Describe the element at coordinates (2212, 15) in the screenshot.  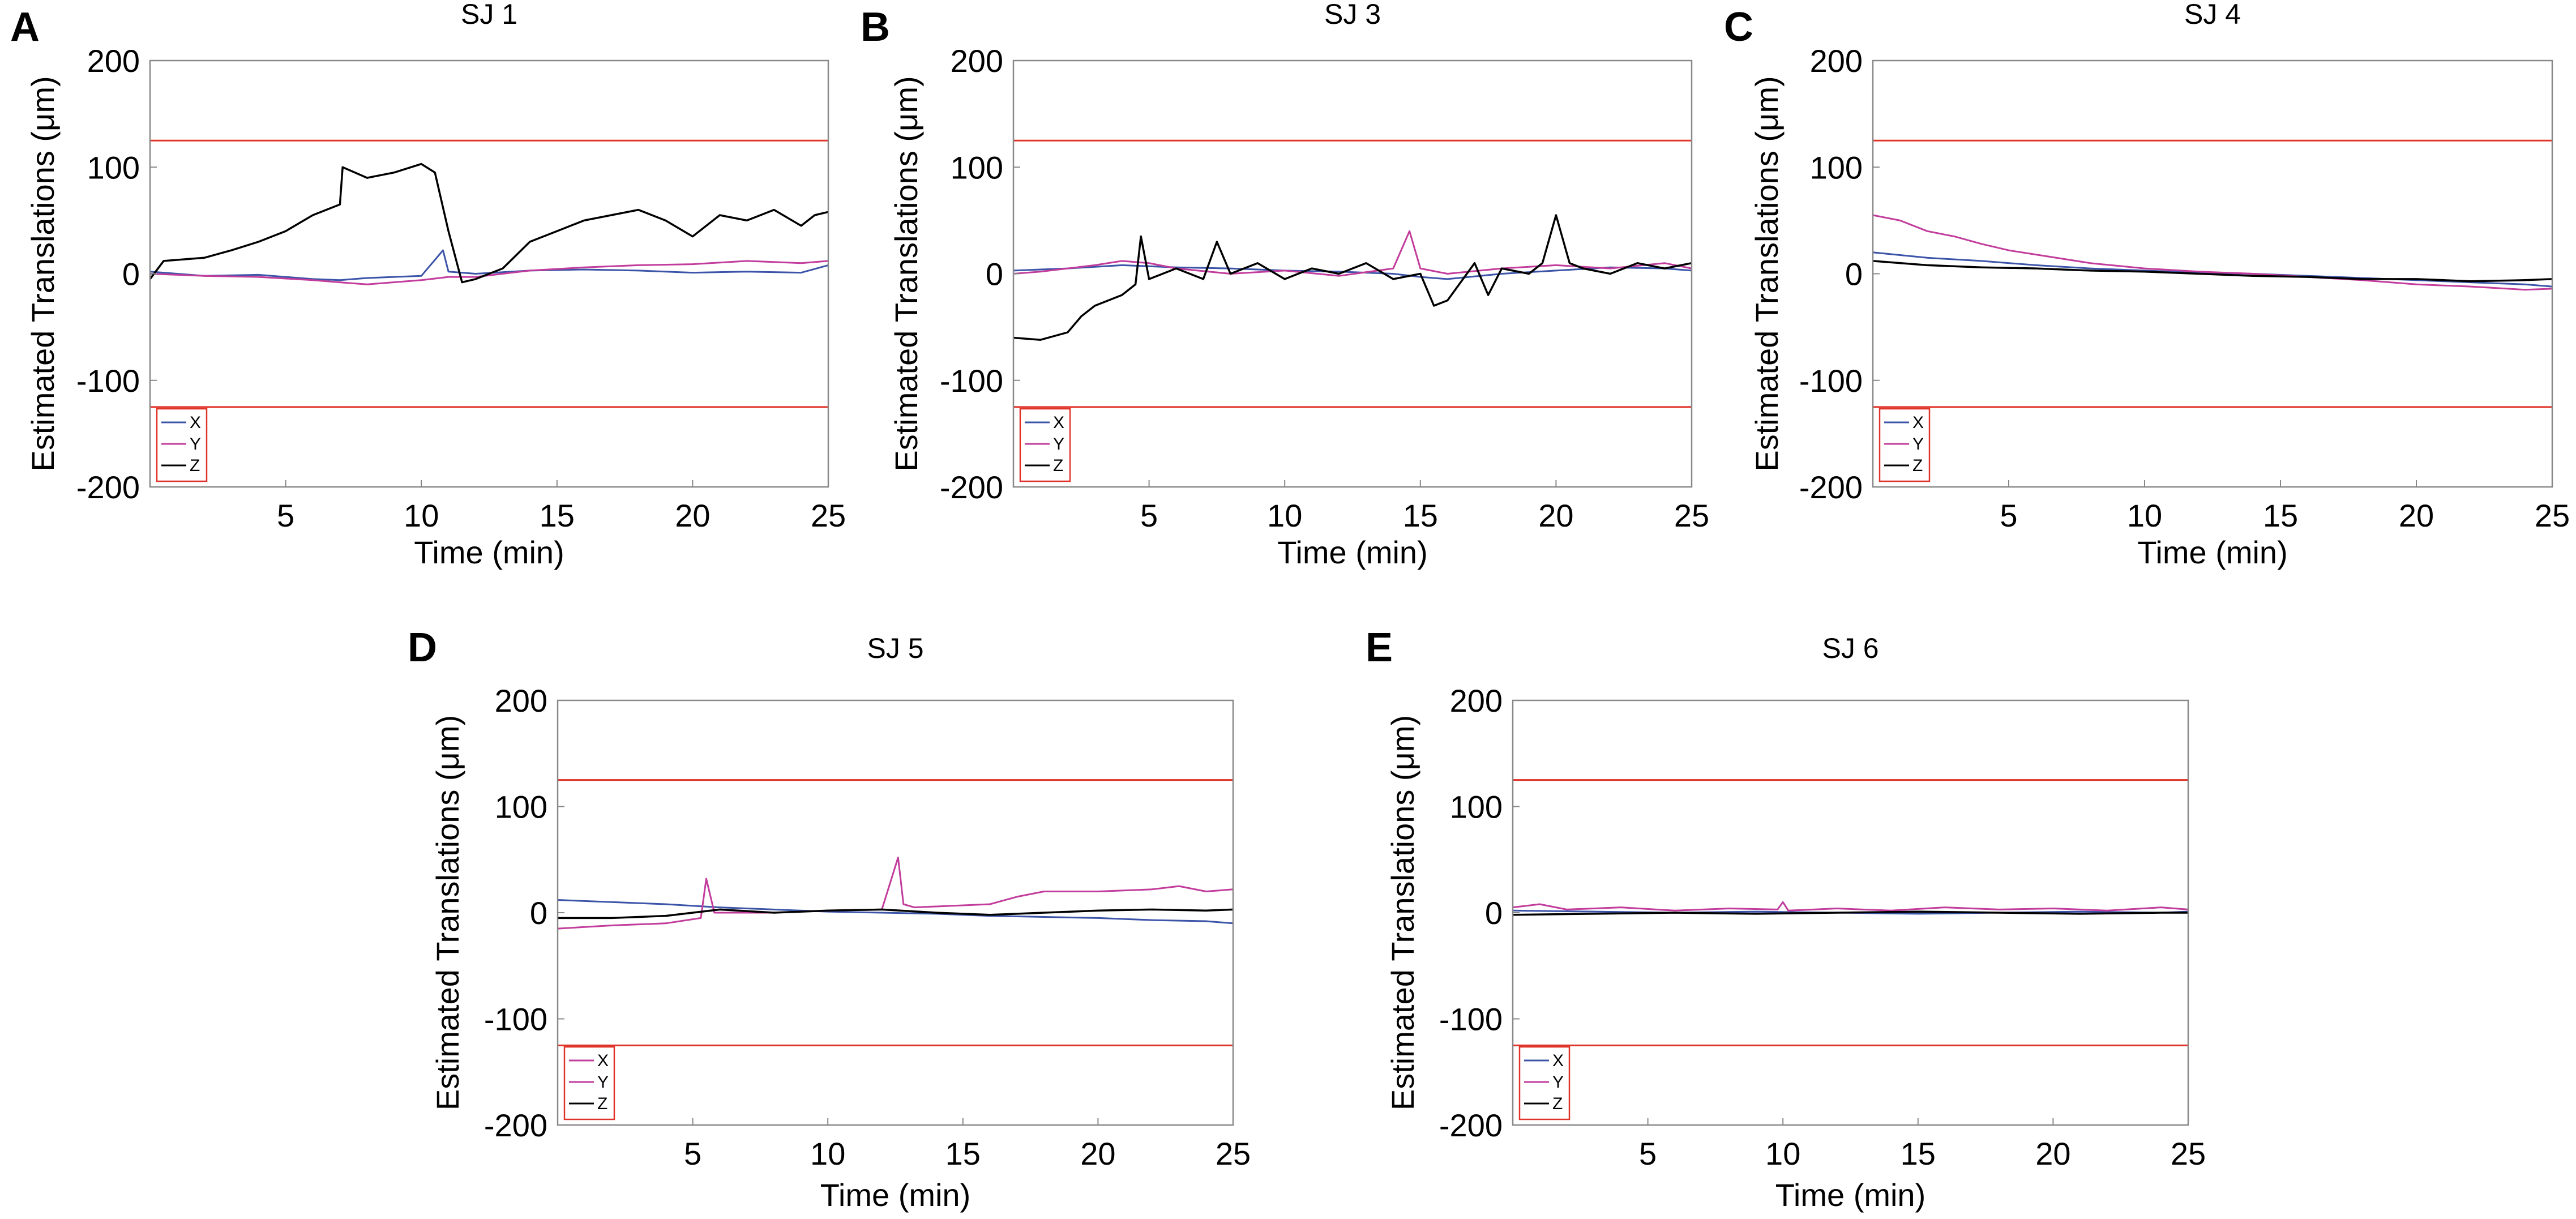
I see `panel-title: SJ 4` at that location.